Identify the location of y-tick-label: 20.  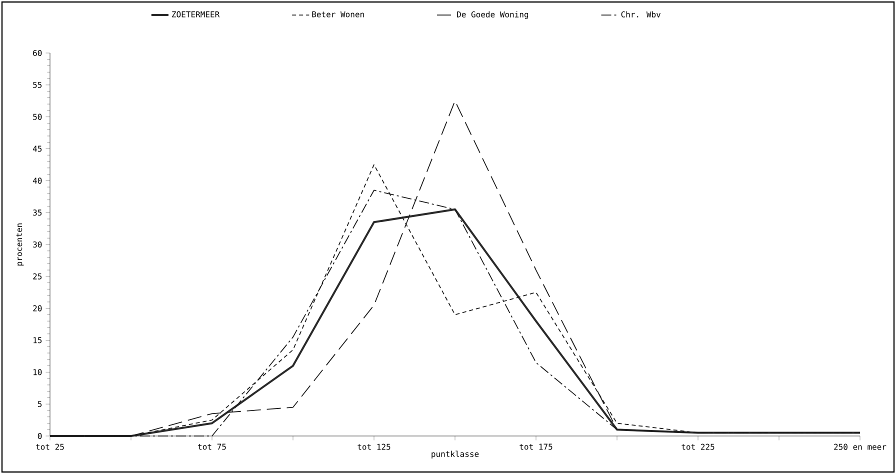
(37, 308).